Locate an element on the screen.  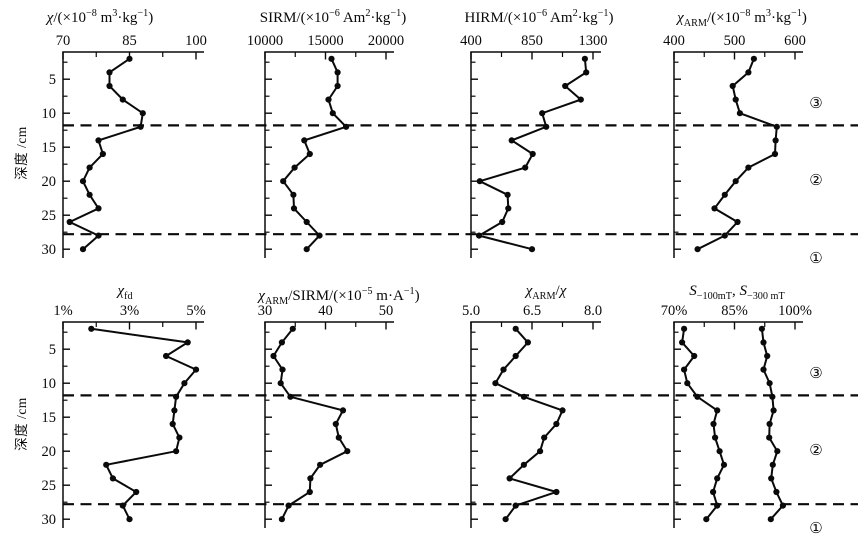
panel-chi-arm: χARM/(×10−8 m3·kg−1) 400 500 600 is located at coordinates (756, 135).